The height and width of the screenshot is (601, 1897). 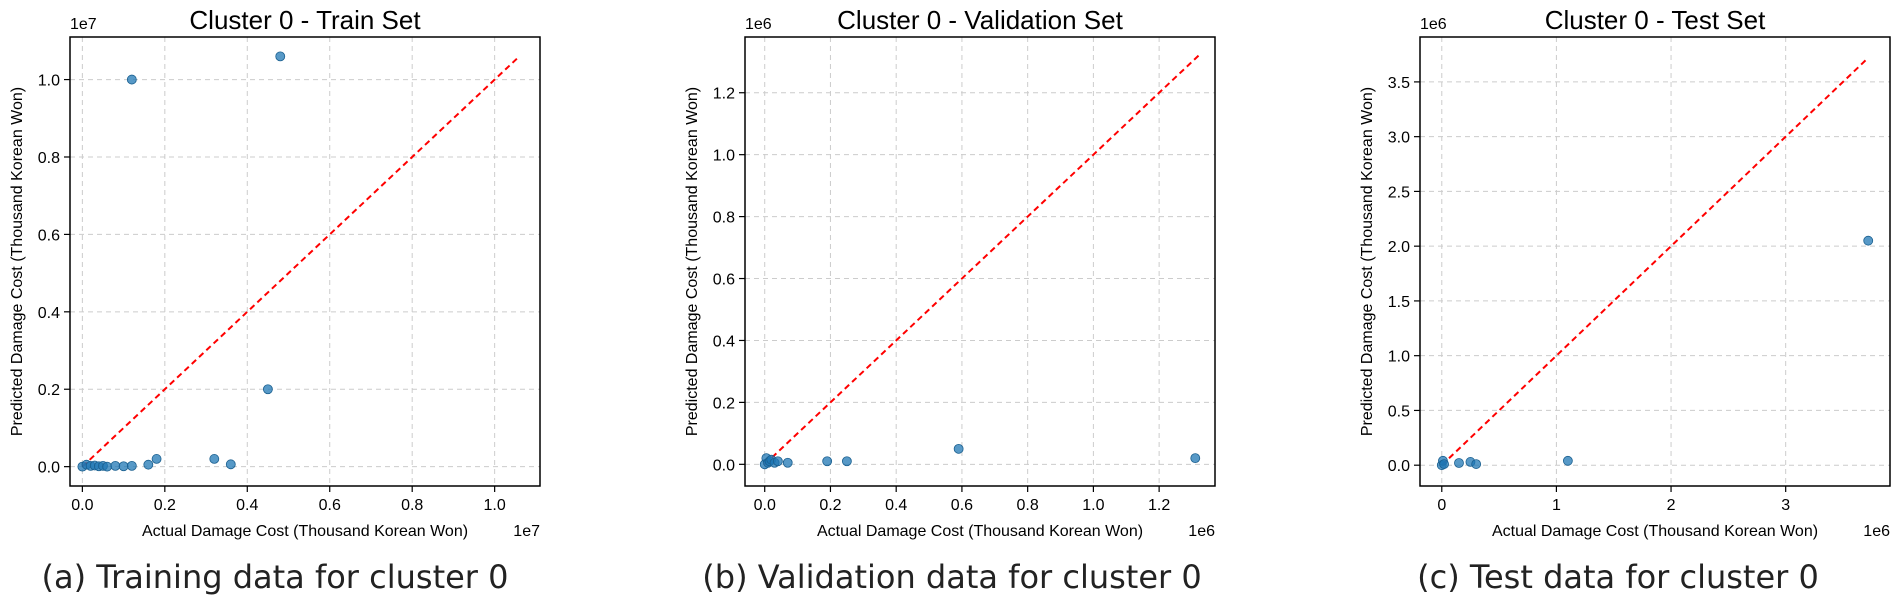 I want to click on chart-title: Cluster 0 - Validation Set, so click(x=980, y=20).